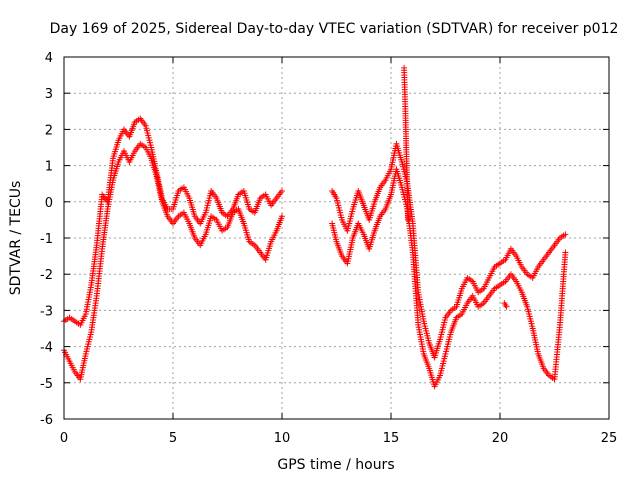 Image resolution: width=640 pixels, height=480 pixels. Describe the element at coordinates (46, 384) in the screenshot. I see `y-tick-label: -5` at that location.